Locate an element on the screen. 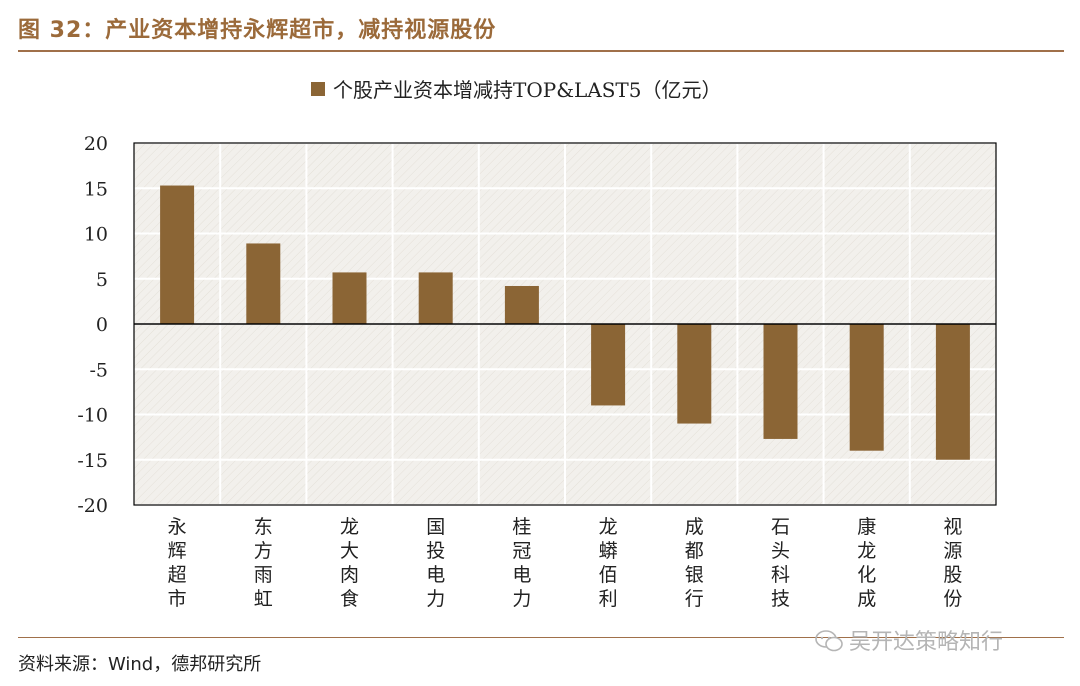 This screenshot has width=1080, height=686. y-tick-label: 10 is located at coordinates (96, 235).